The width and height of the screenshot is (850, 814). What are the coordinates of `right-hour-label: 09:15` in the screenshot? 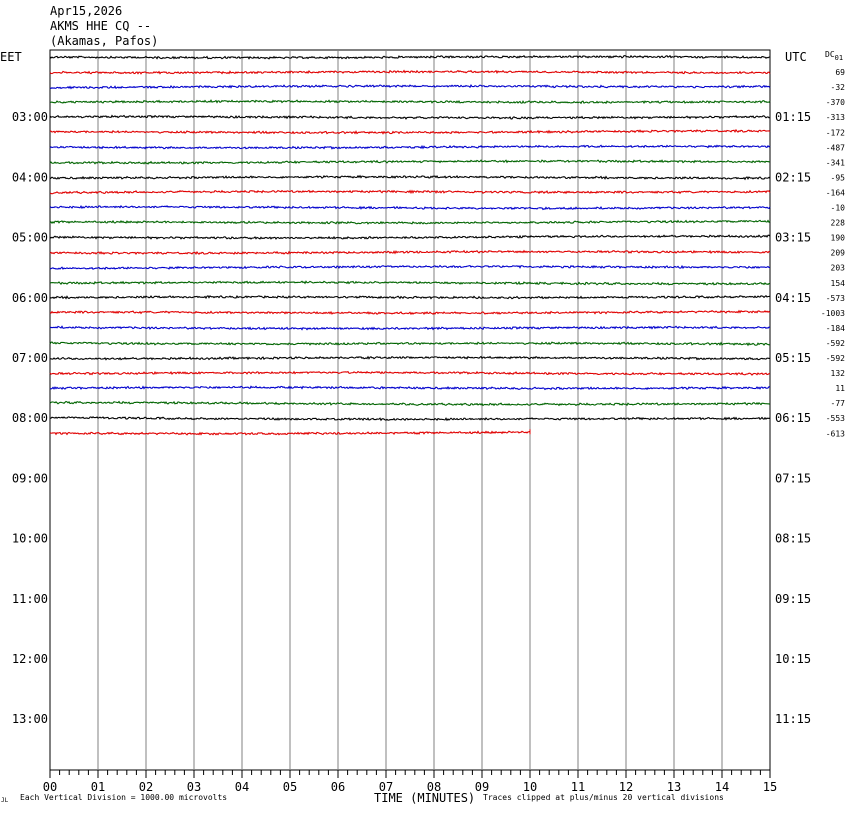 It's located at (793, 599).